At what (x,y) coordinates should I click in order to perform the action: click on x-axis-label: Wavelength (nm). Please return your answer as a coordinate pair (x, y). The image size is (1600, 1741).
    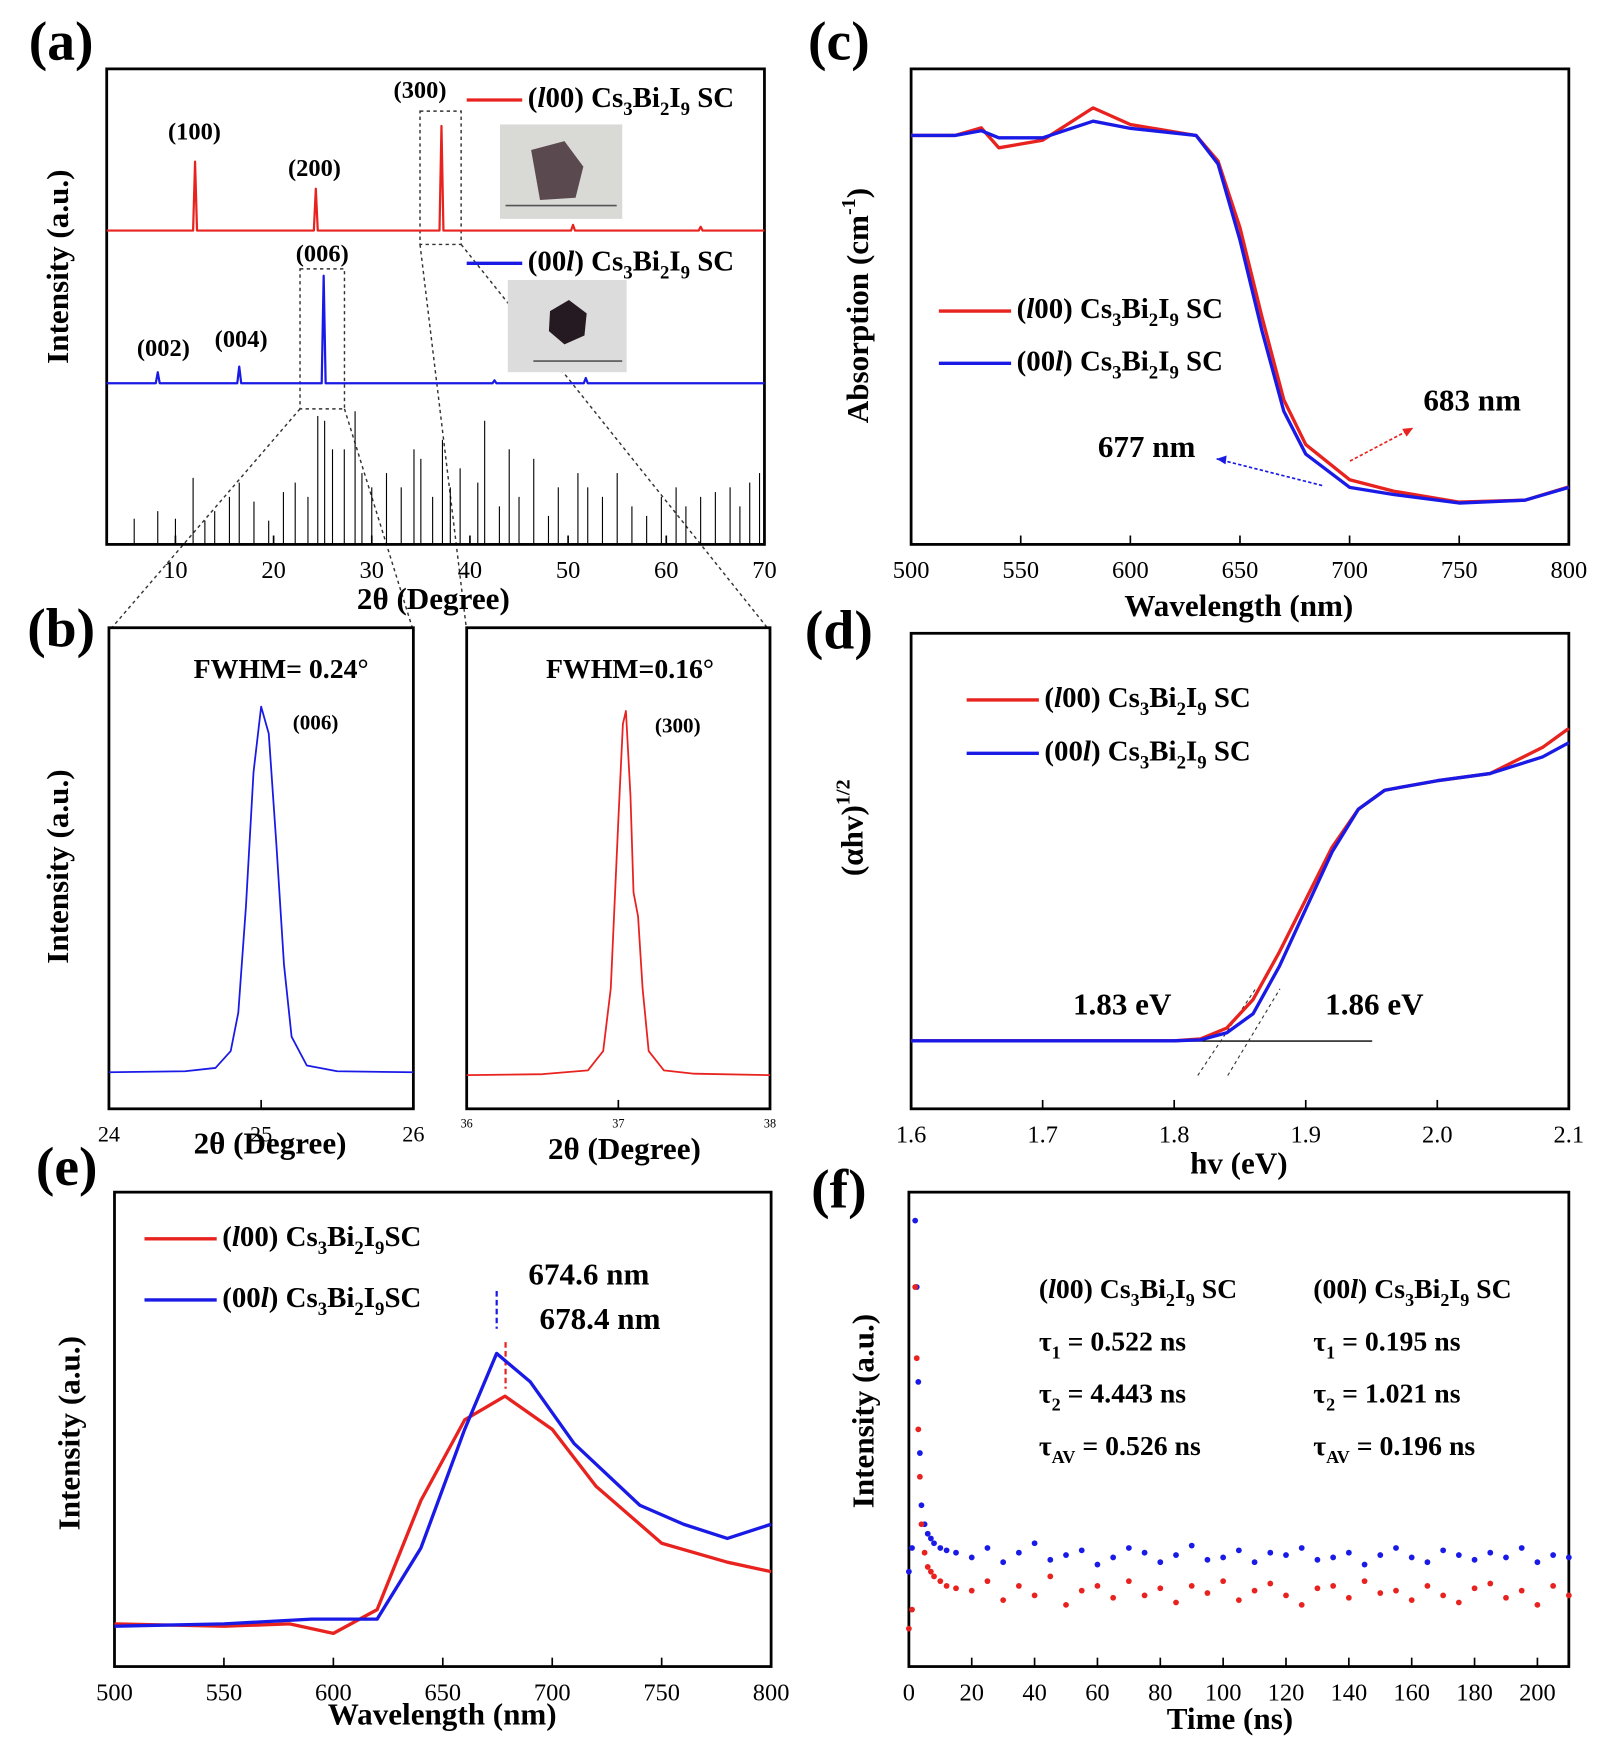
    Looking at the image, I should click on (442, 1714).